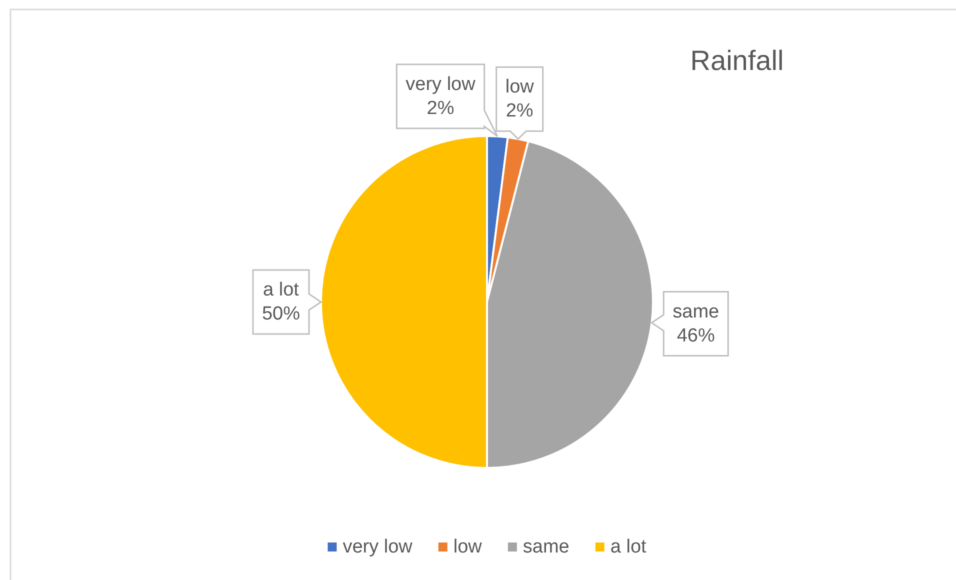 Image resolution: width=956 pixels, height=580 pixels. I want to click on legend-label: a lot, so click(629, 547).